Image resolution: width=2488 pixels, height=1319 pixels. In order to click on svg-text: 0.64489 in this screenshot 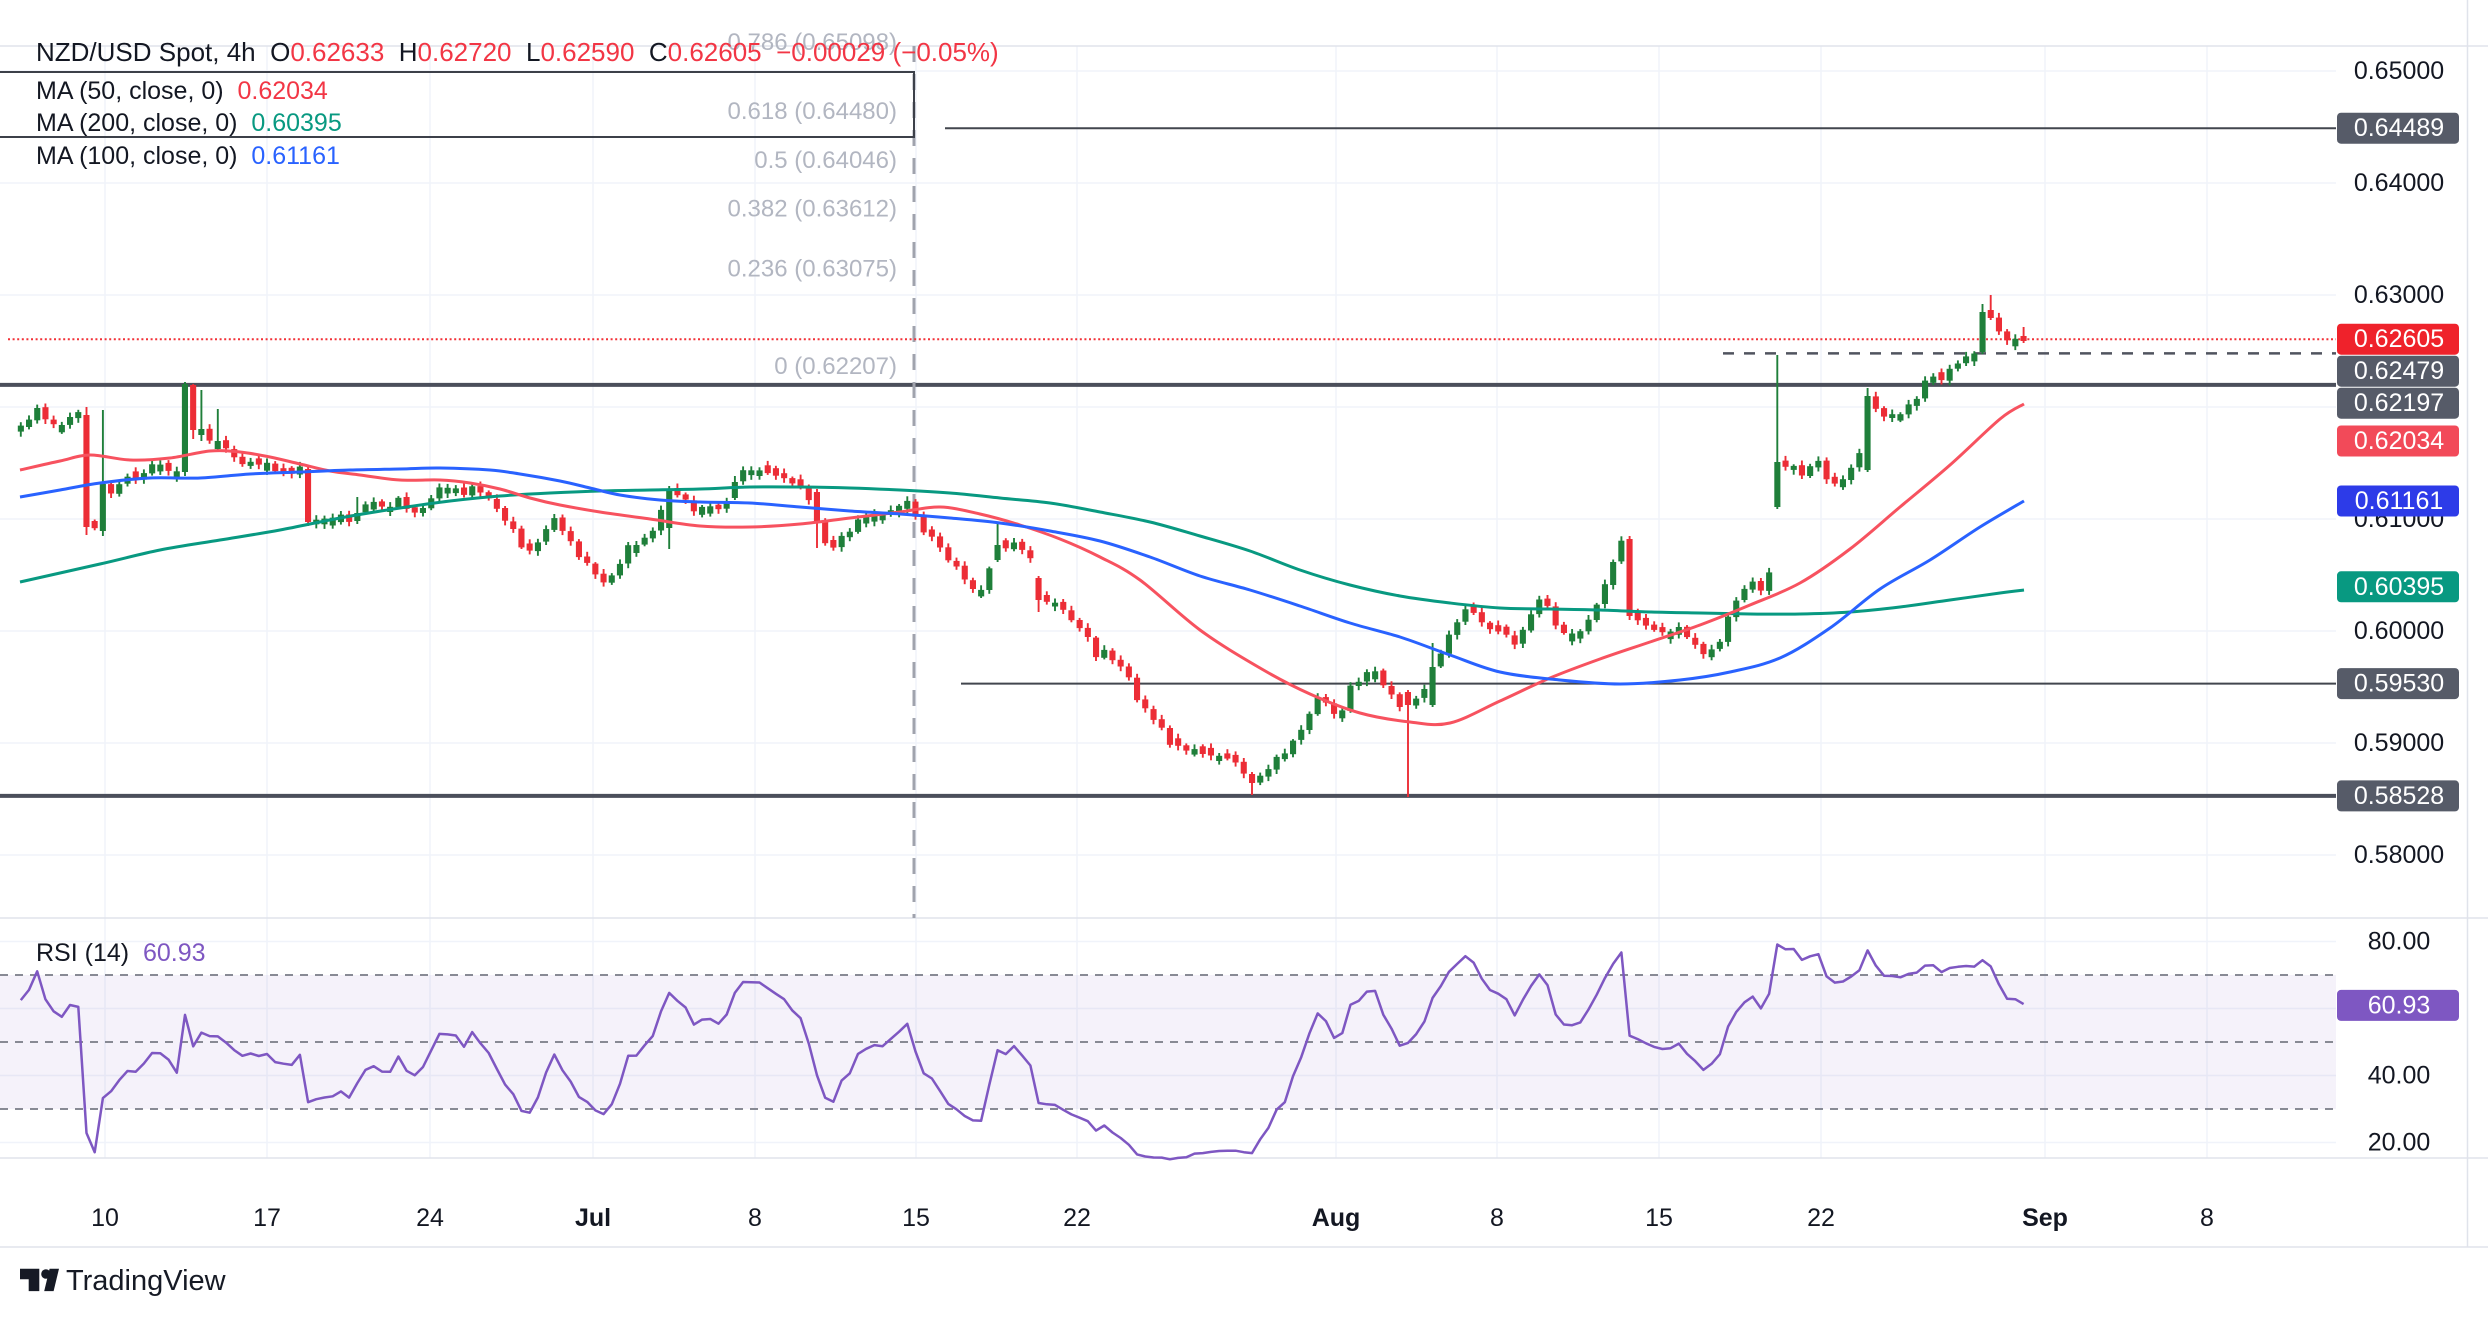, I will do `click(2399, 128)`.